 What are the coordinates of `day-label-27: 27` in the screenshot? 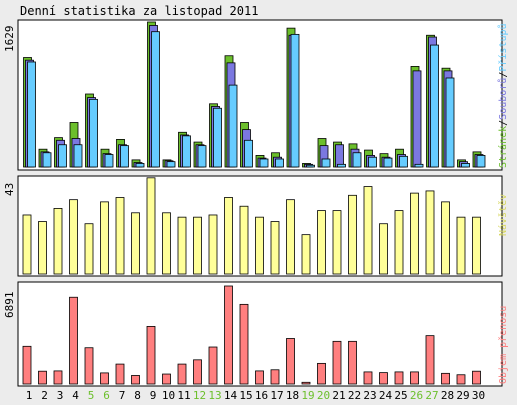 It's located at (431, 395).